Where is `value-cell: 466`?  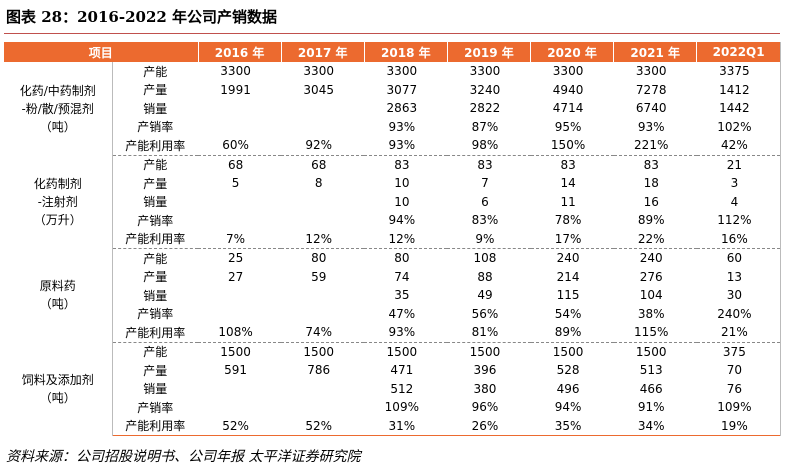 value-cell: 466 is located at coordinates (651, 388).